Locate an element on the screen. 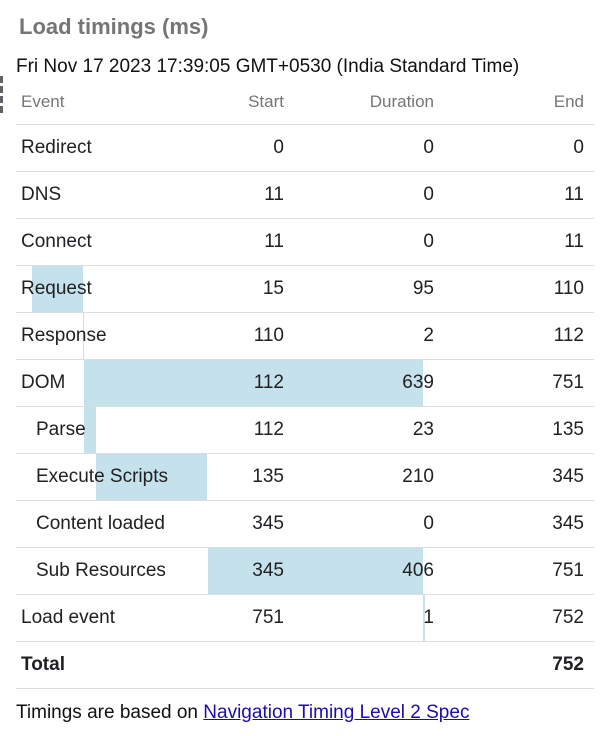 The image size is (603, 736). table-row: Response 110 2 112 is located at coordinates (305, 336).